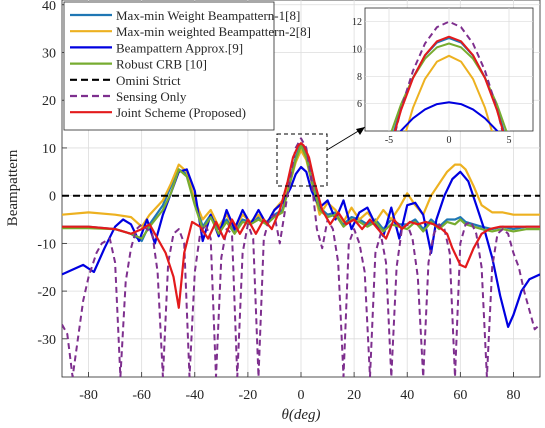 Image resolution: width=545 pixels, height=428 pixels. I want to click on inset-x-tick-label: -5, so click(389, 140).